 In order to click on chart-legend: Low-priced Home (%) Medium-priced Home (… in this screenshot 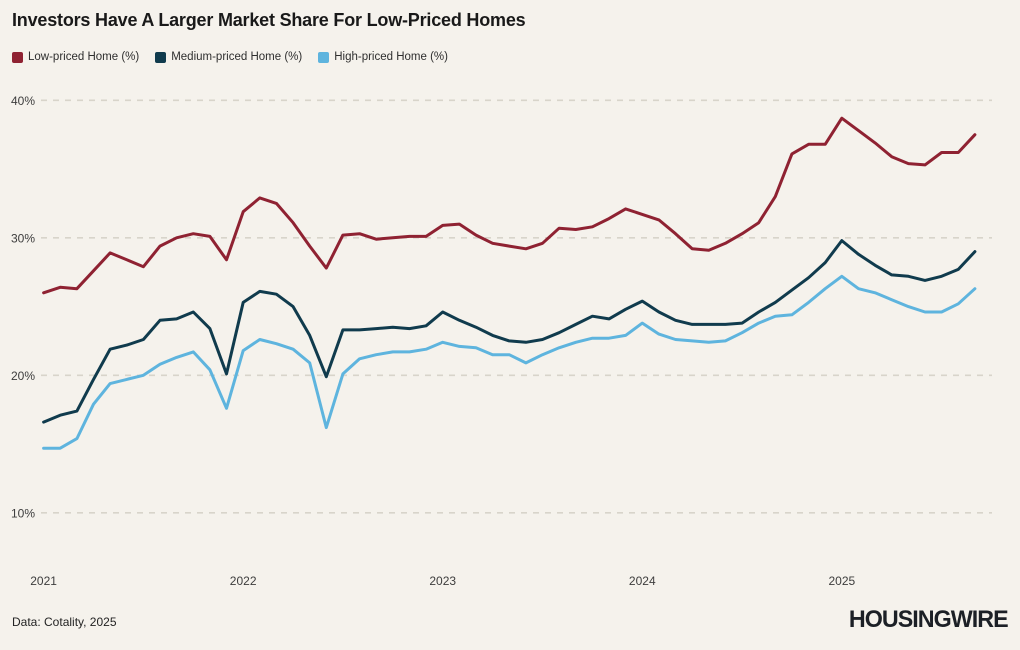, I will do `click(230, 57)`.